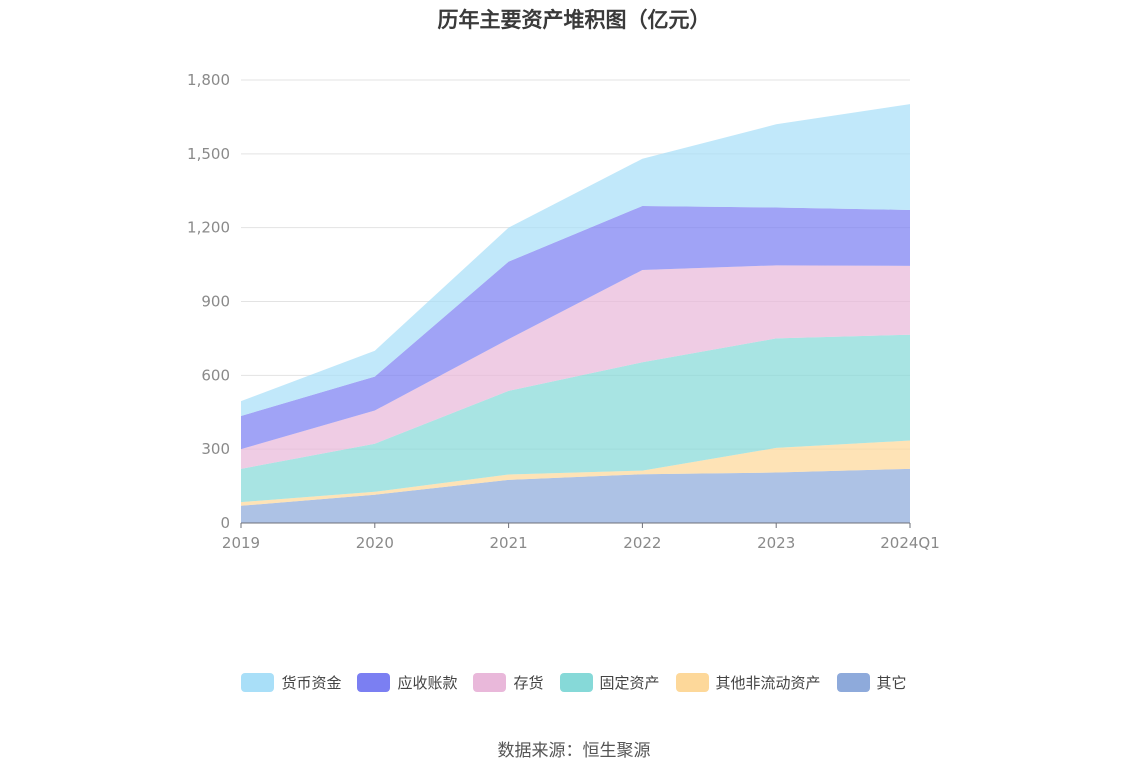 The width and height of the screenshot is (1148, 776). I want to click on y-tick-label: 0, so click(225, 523).